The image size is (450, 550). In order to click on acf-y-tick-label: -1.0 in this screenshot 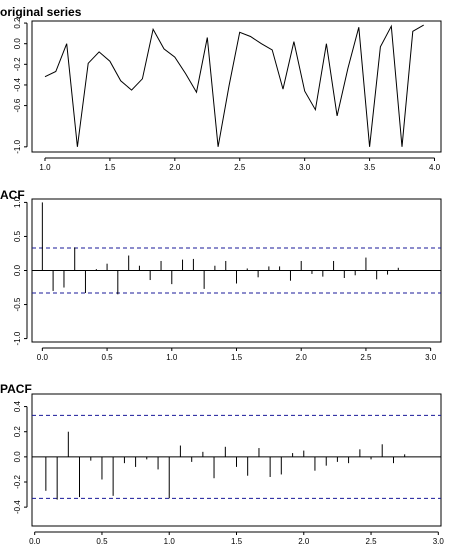, I will do `click(17, 338)`.